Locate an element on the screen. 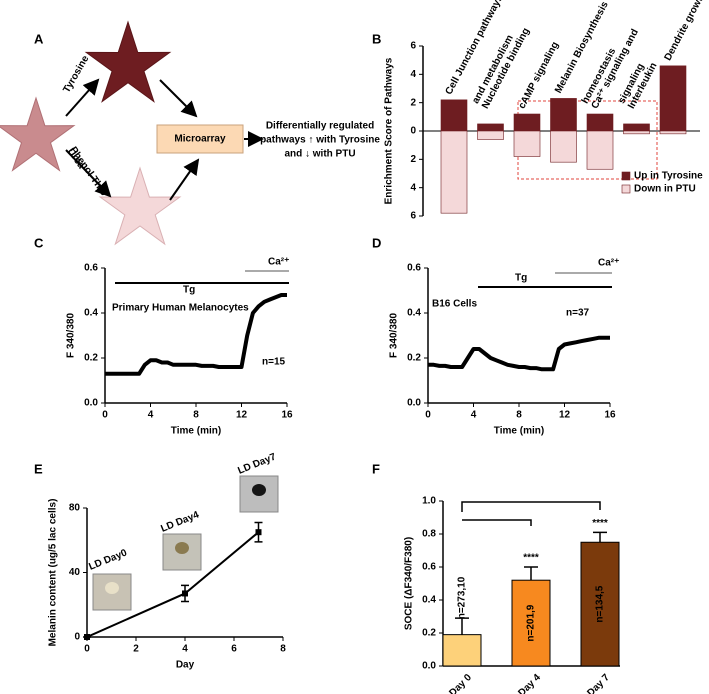 The height and width of the screenshot is (694, 709). x-tick-label: 2 is located at coordinates (136, 649).